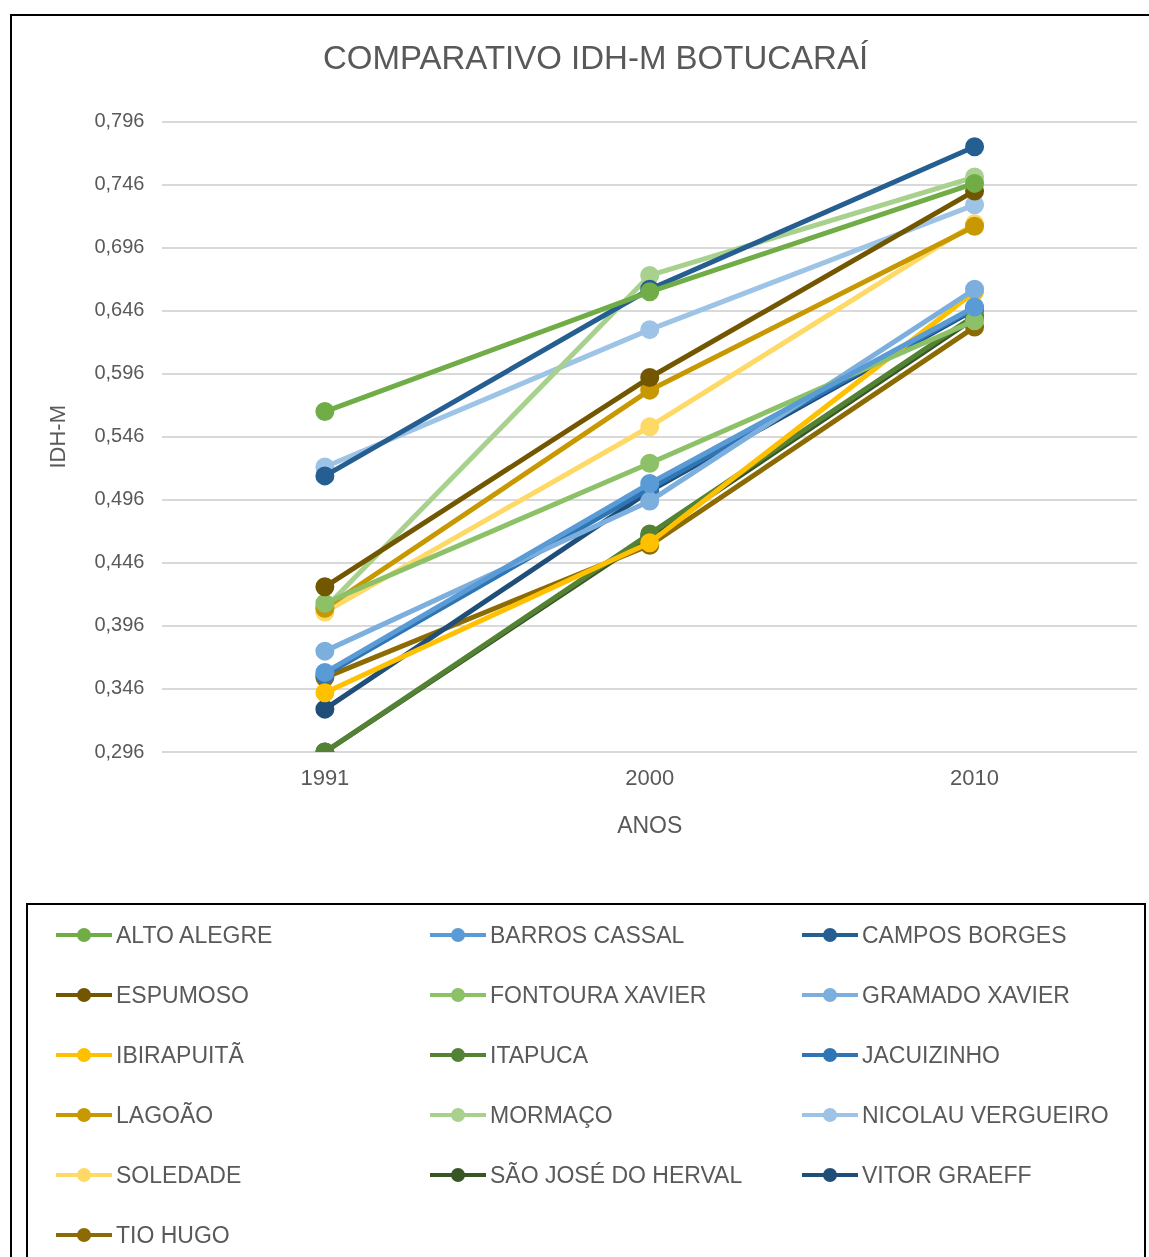 The height and width of the screenshot is (1257, 1149). Describe the element at coordinates (119, 435) in the screenshot. I see `y-tick-label: 0,546` at that location.